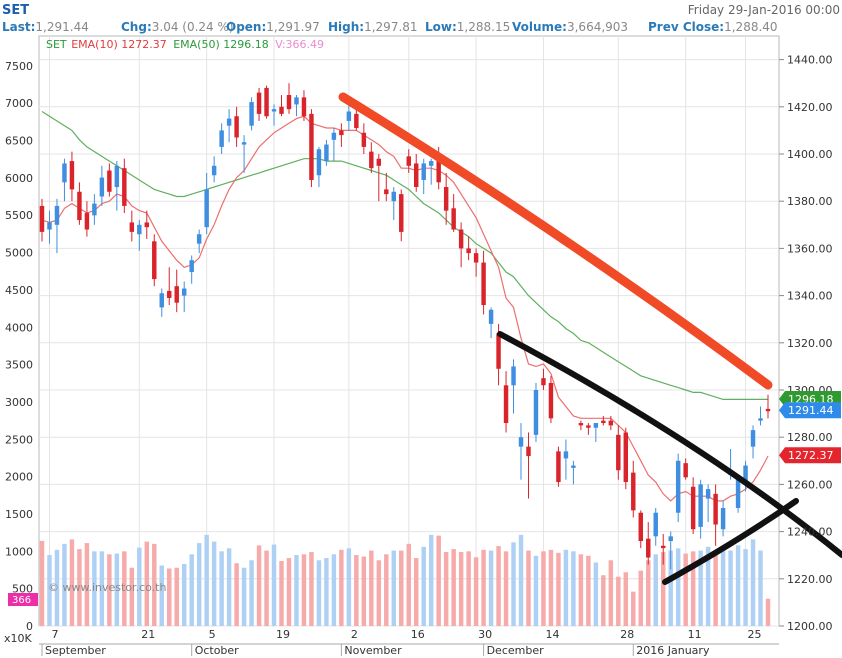  Describe the element at coordinates (485, 634) in the screenshot. I see `day-tick: 30` at that location.